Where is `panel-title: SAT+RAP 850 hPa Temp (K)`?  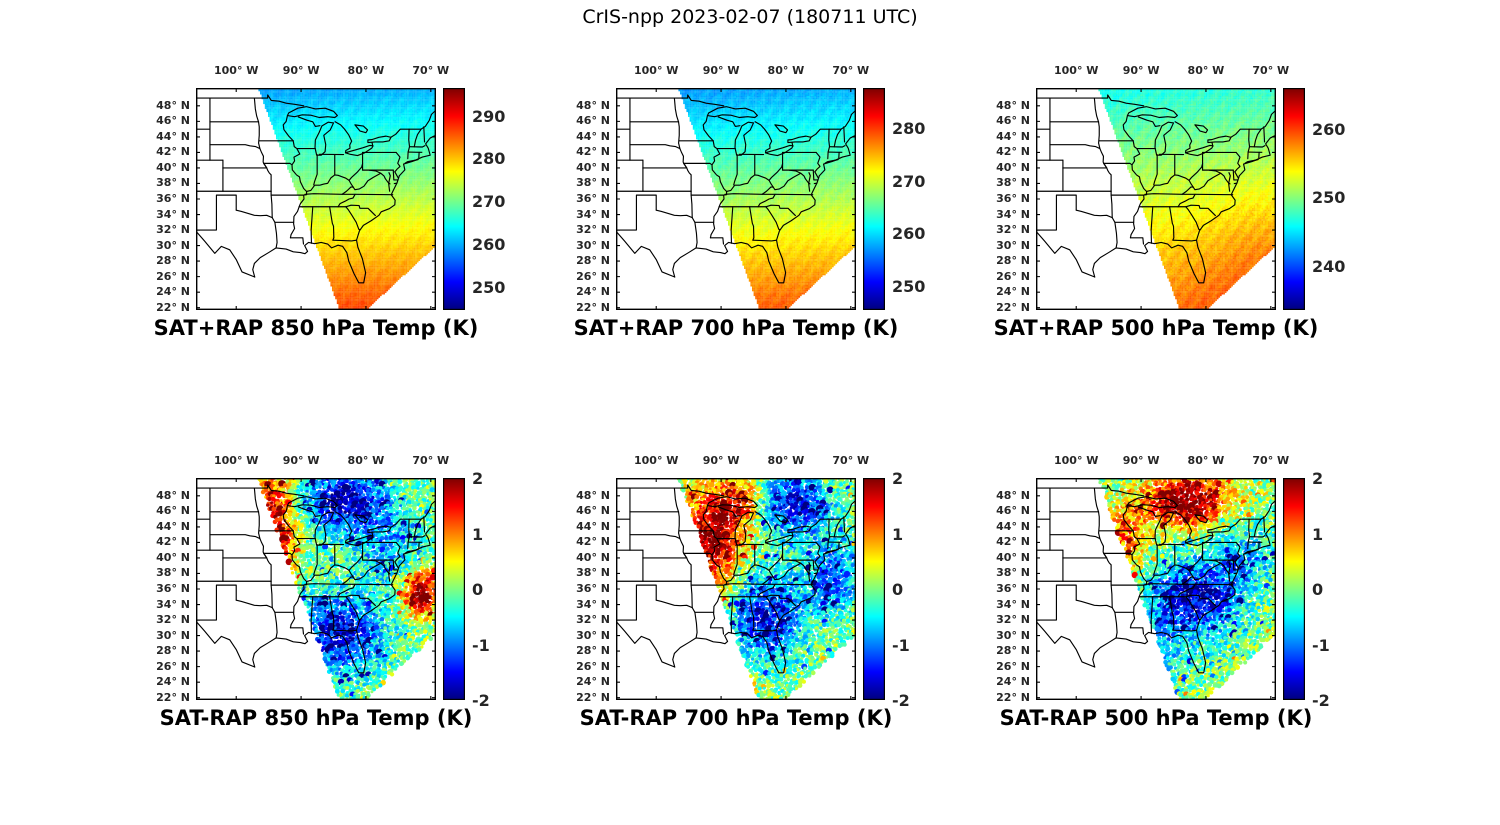
panel-title: SAT+RAP 850 hPa Temp (K) is located at coordinates (316, 328).